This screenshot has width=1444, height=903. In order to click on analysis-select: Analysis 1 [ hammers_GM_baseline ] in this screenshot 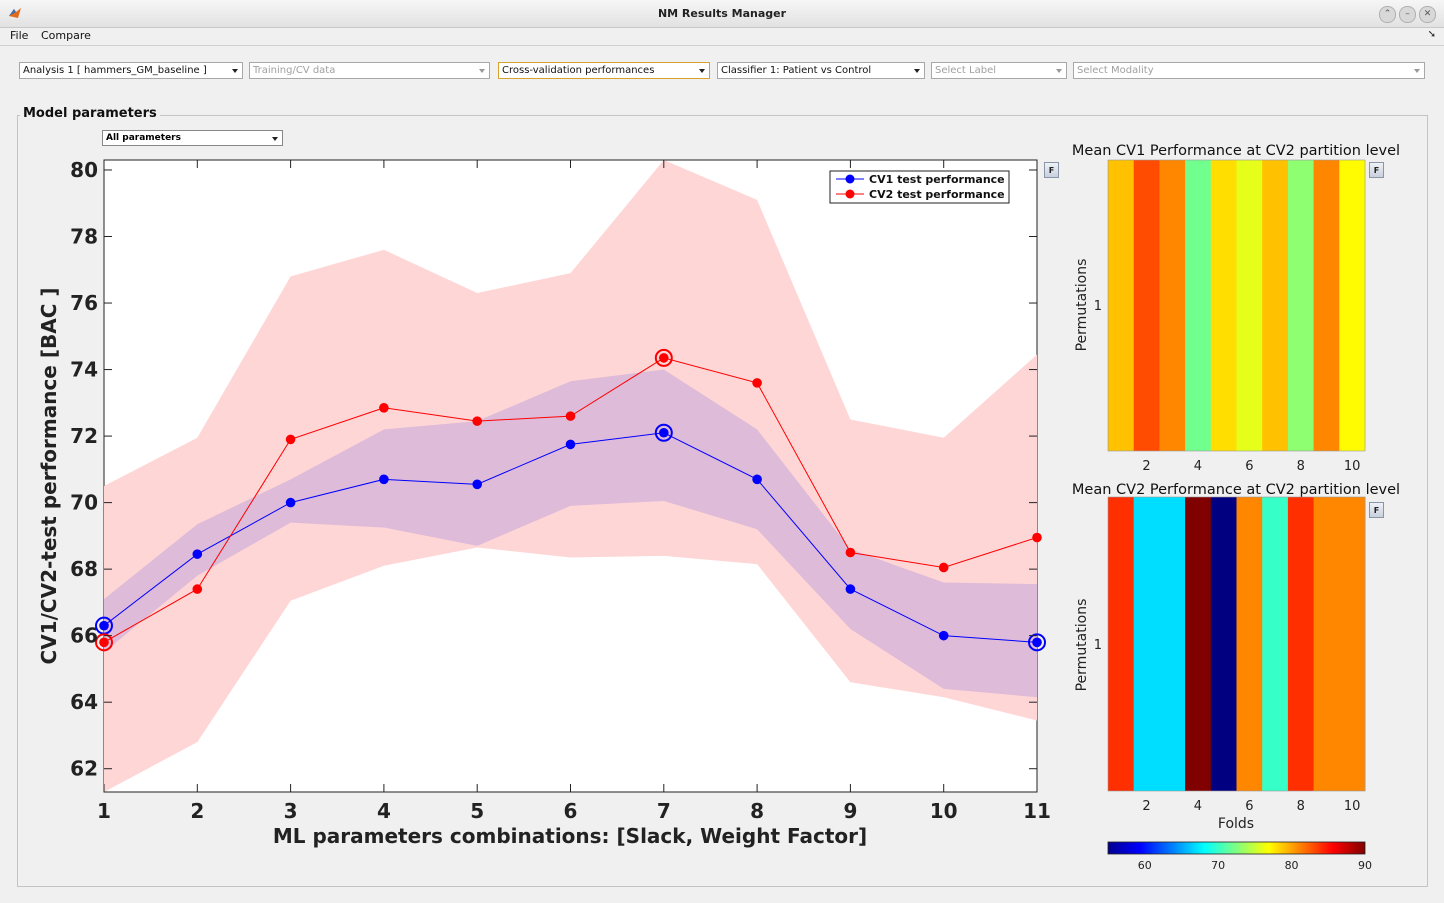, I will do `click(131, 70)`.